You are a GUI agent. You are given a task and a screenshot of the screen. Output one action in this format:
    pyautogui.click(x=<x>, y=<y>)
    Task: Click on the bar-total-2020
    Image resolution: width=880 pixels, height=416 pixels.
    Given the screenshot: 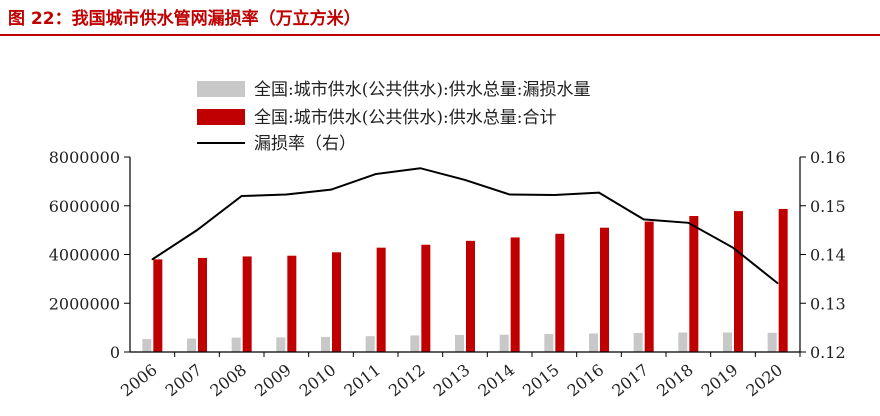 What is the action you would take?
    pyautogui.click(x=783, y=280)
    